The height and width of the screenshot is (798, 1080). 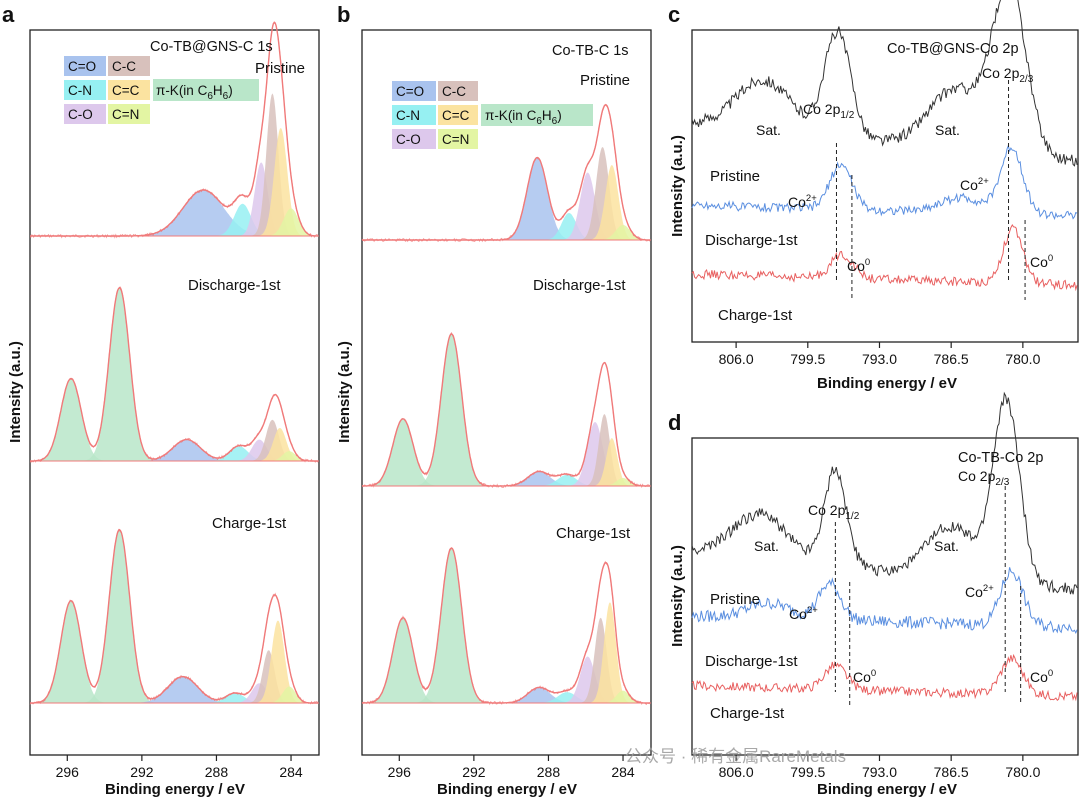 I want to click on x-tick-label-799.5: 799.5, so click(x=807, y=772).